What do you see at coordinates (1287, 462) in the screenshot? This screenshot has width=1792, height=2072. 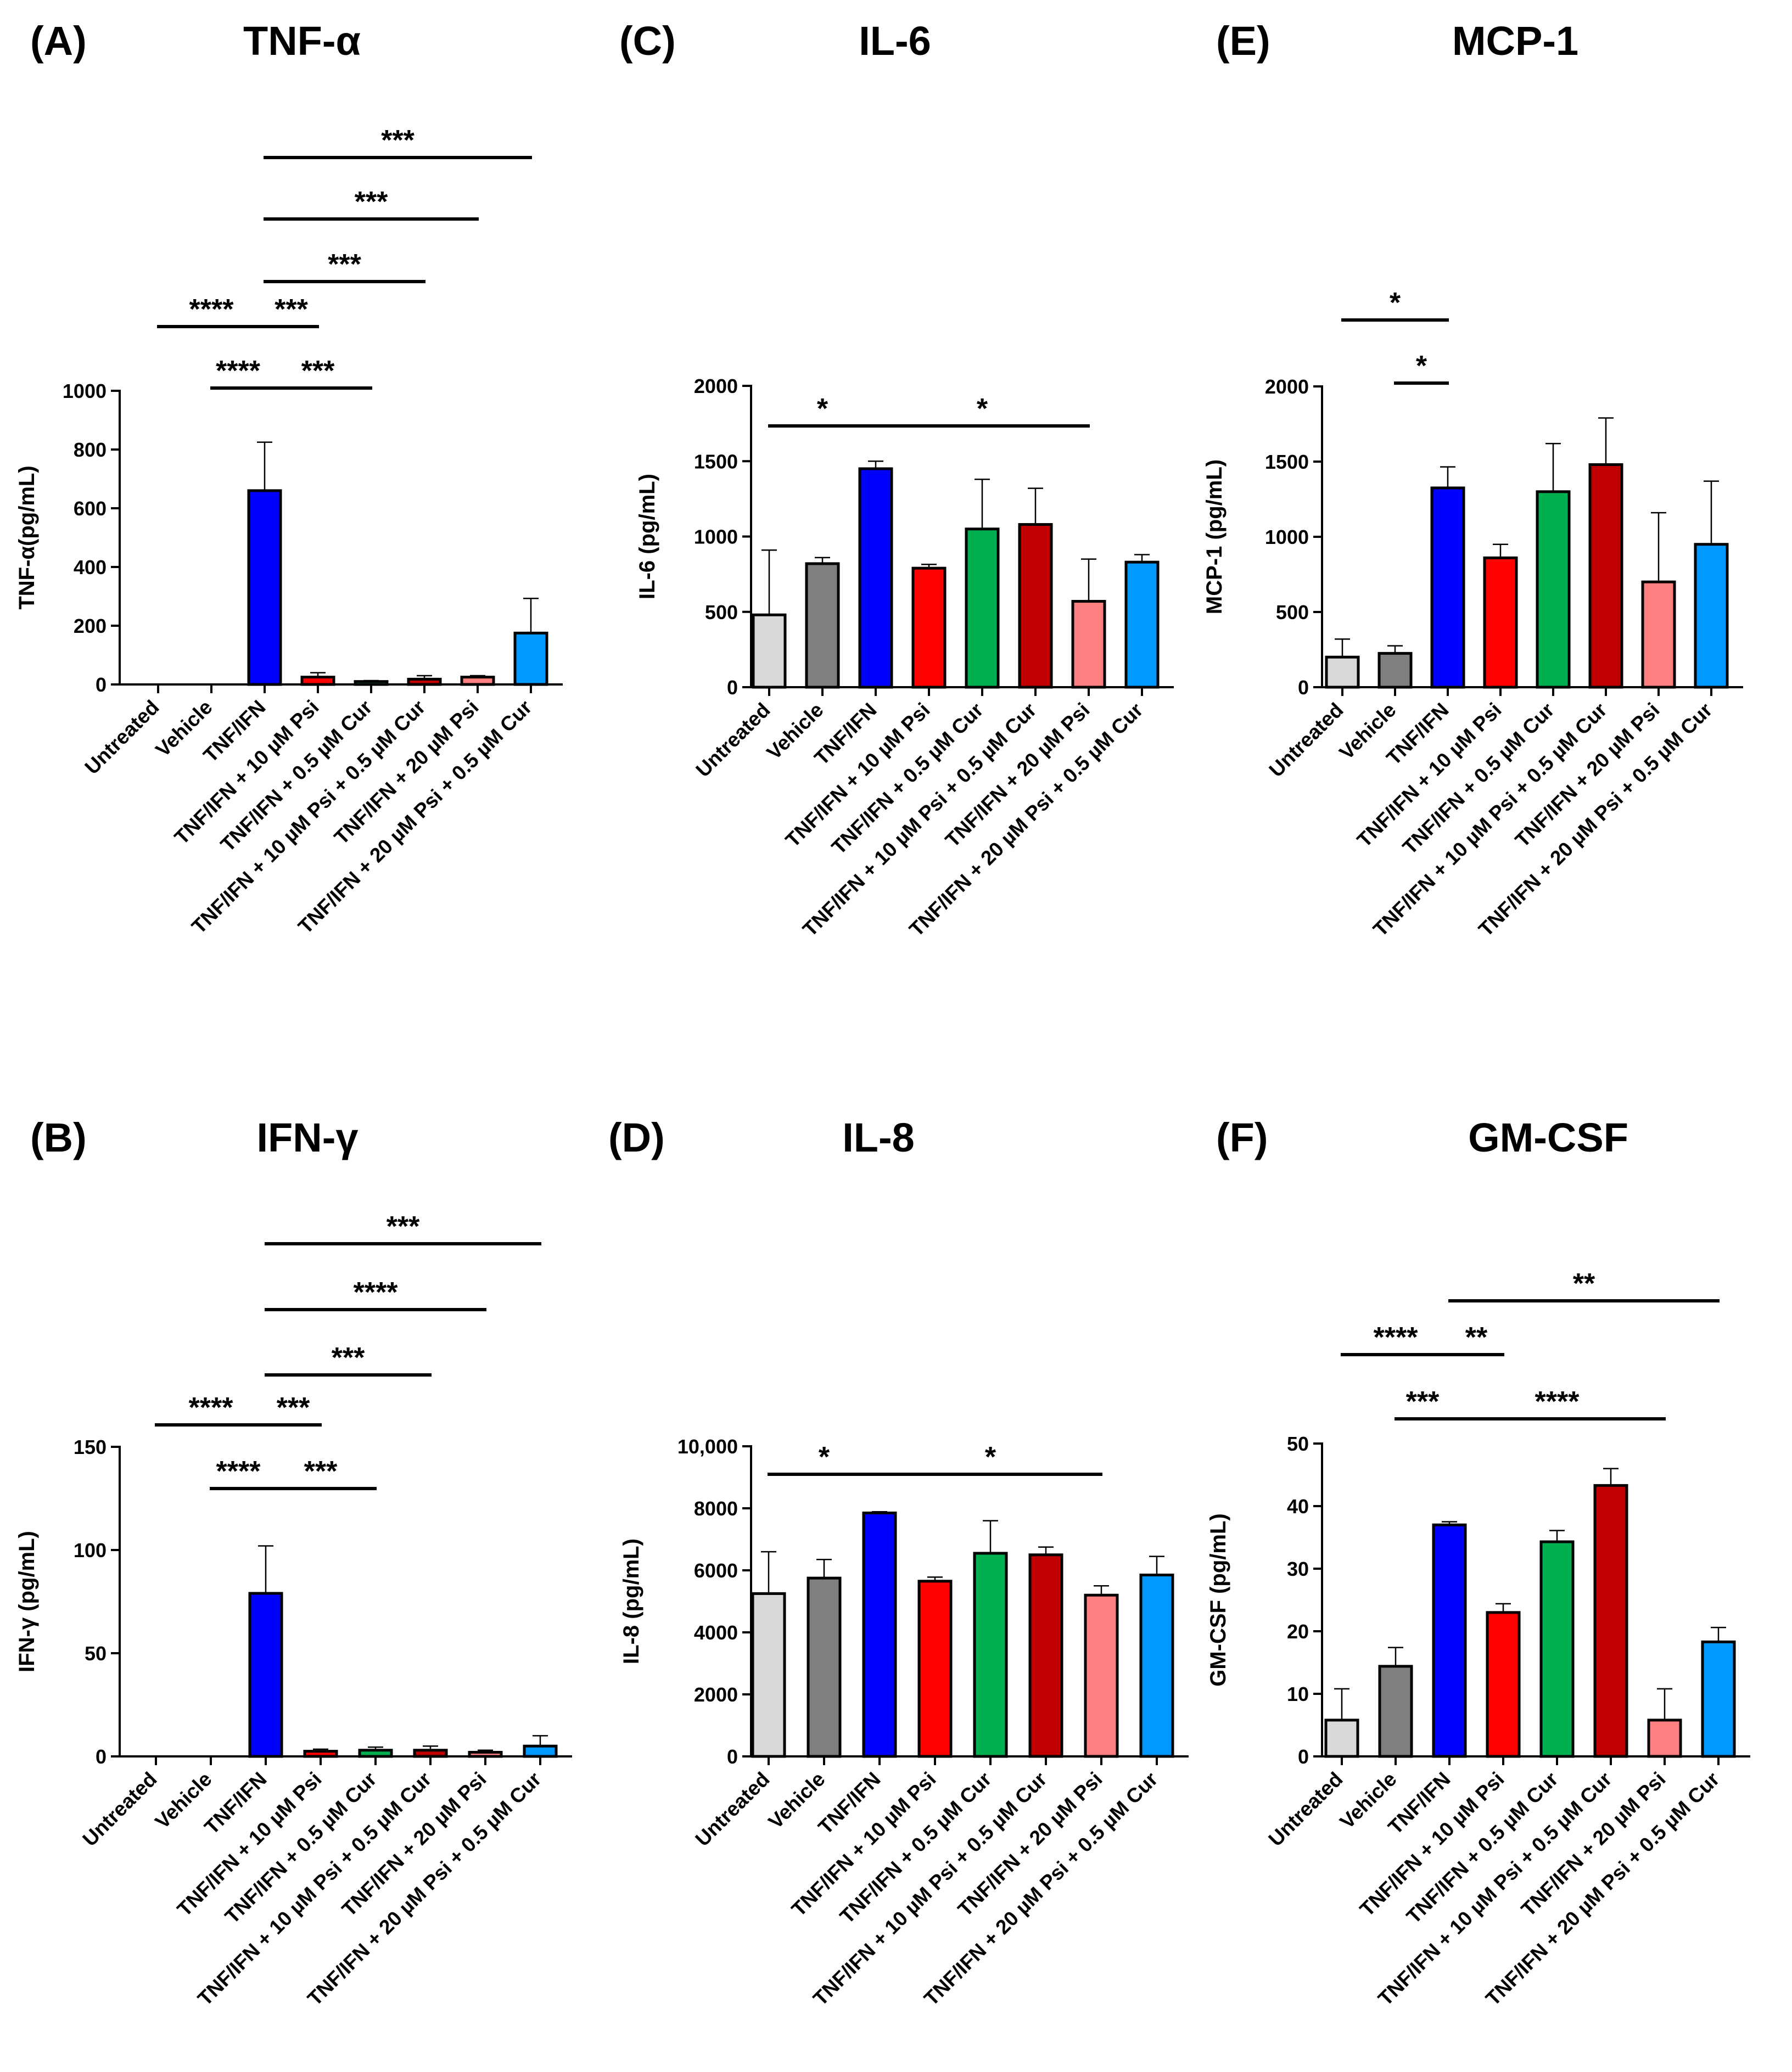 I see `y-tick-label: 1500` at bounding box center [1287, 462].